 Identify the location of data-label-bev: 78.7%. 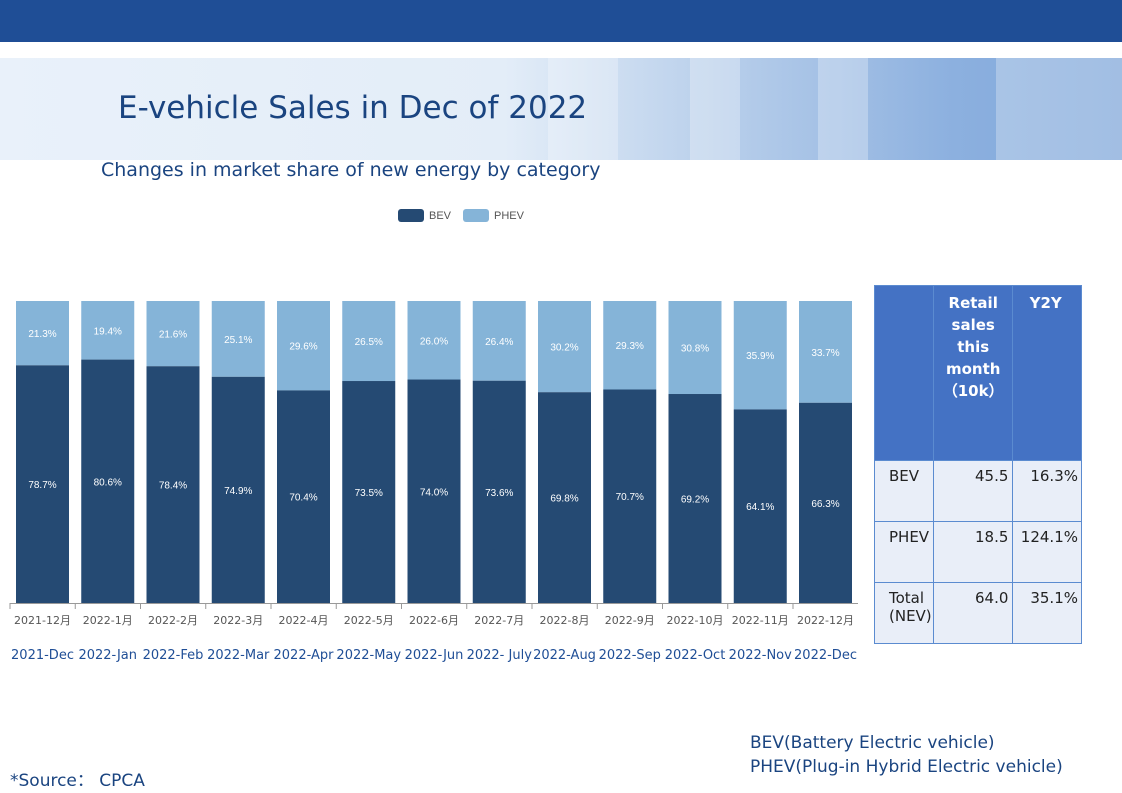
(42, 485).